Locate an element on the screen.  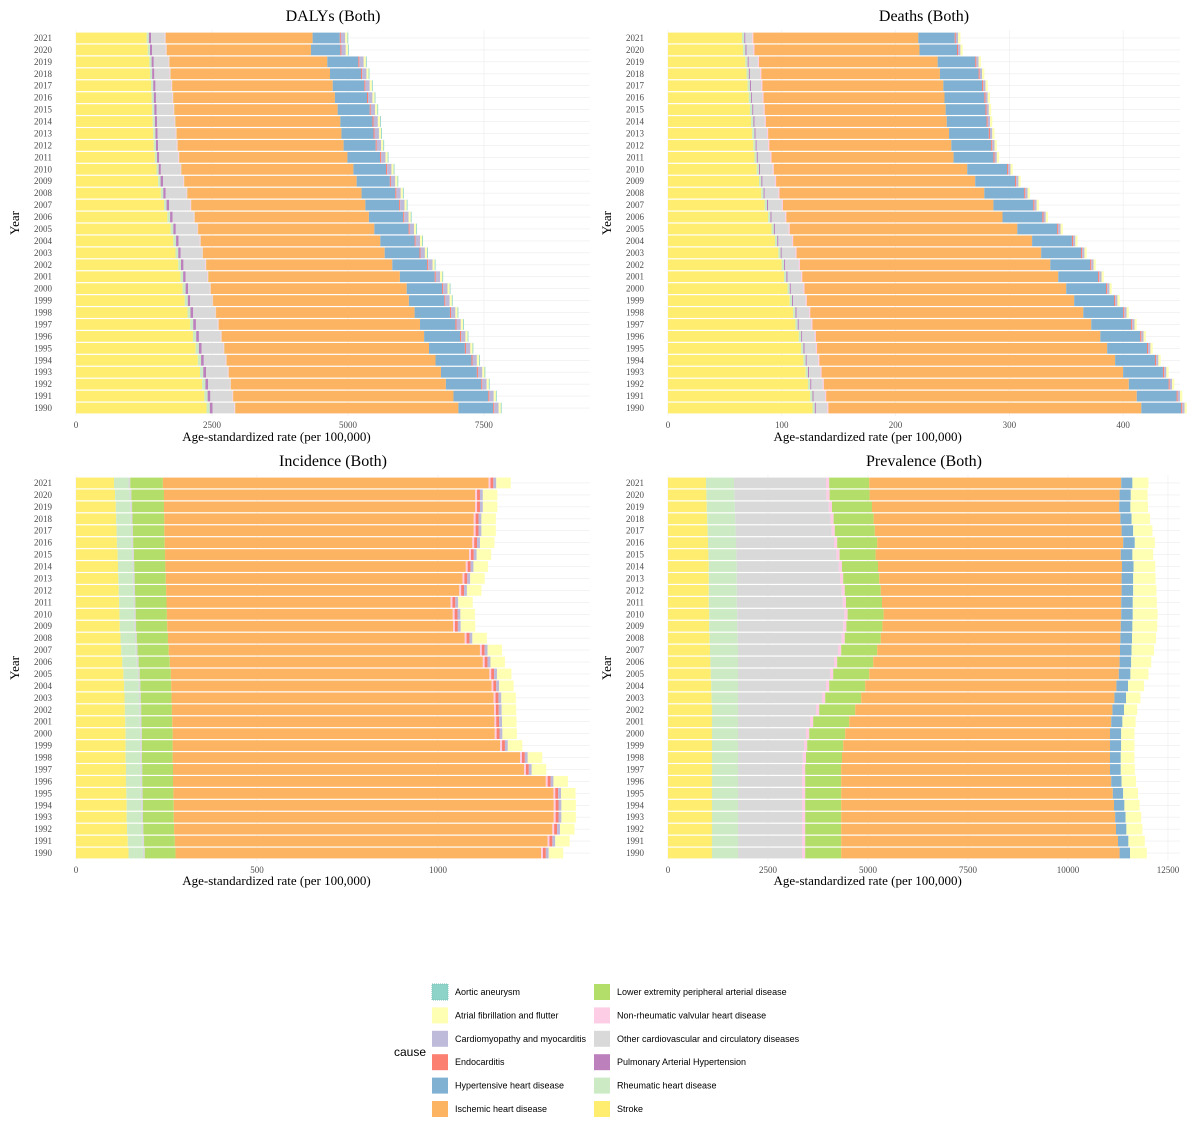
bar-rheumatic-heart-disease-2009 is located at coordinates (760, 181).